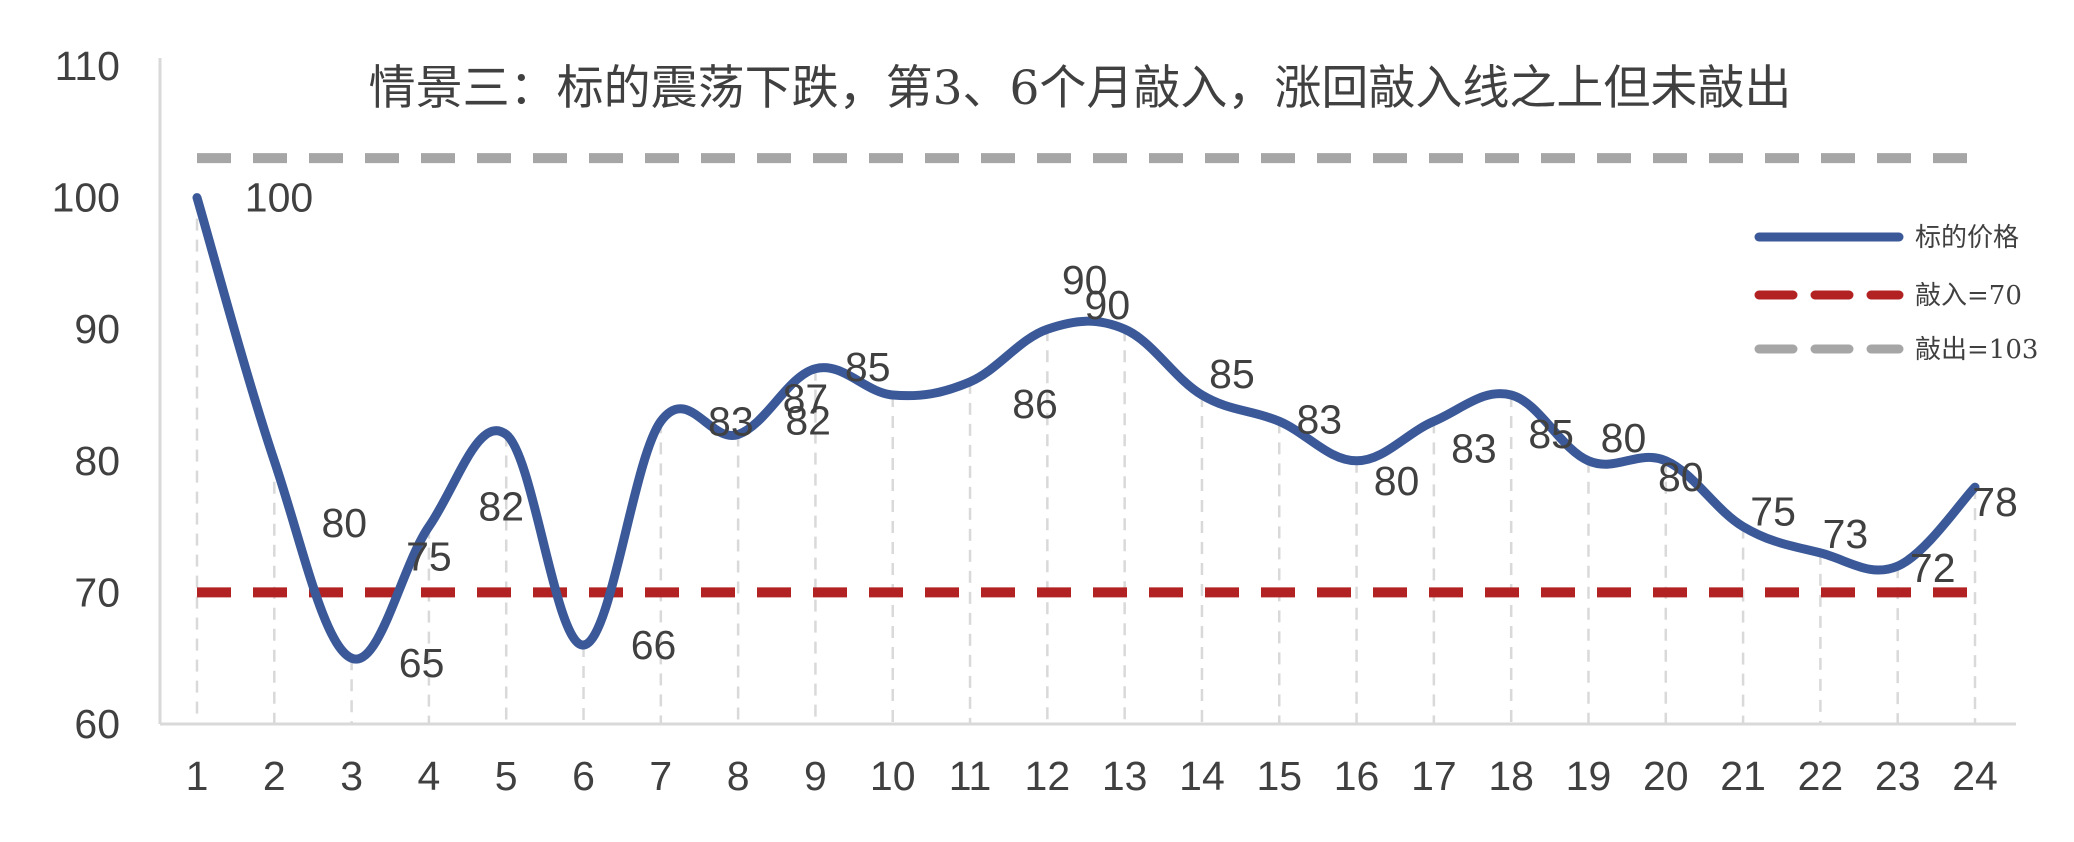 This screenshot has width=2074, height=842. What do you see at coordinates (1933, 568) in the screenshot?
I see `data-label: 72` at bounding box center [1933, 568].